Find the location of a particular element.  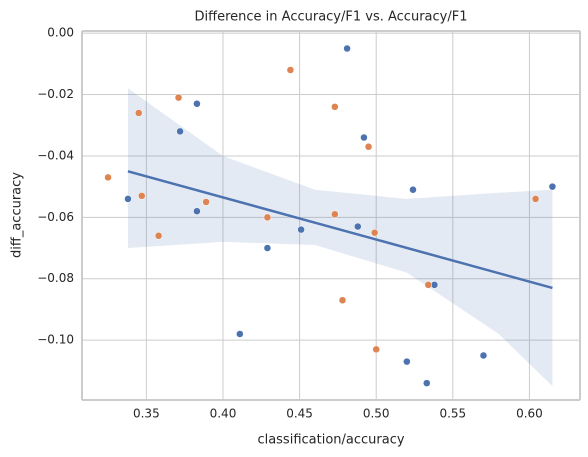

x-tick-label: 0.50 is located at coordinates (376, 414).